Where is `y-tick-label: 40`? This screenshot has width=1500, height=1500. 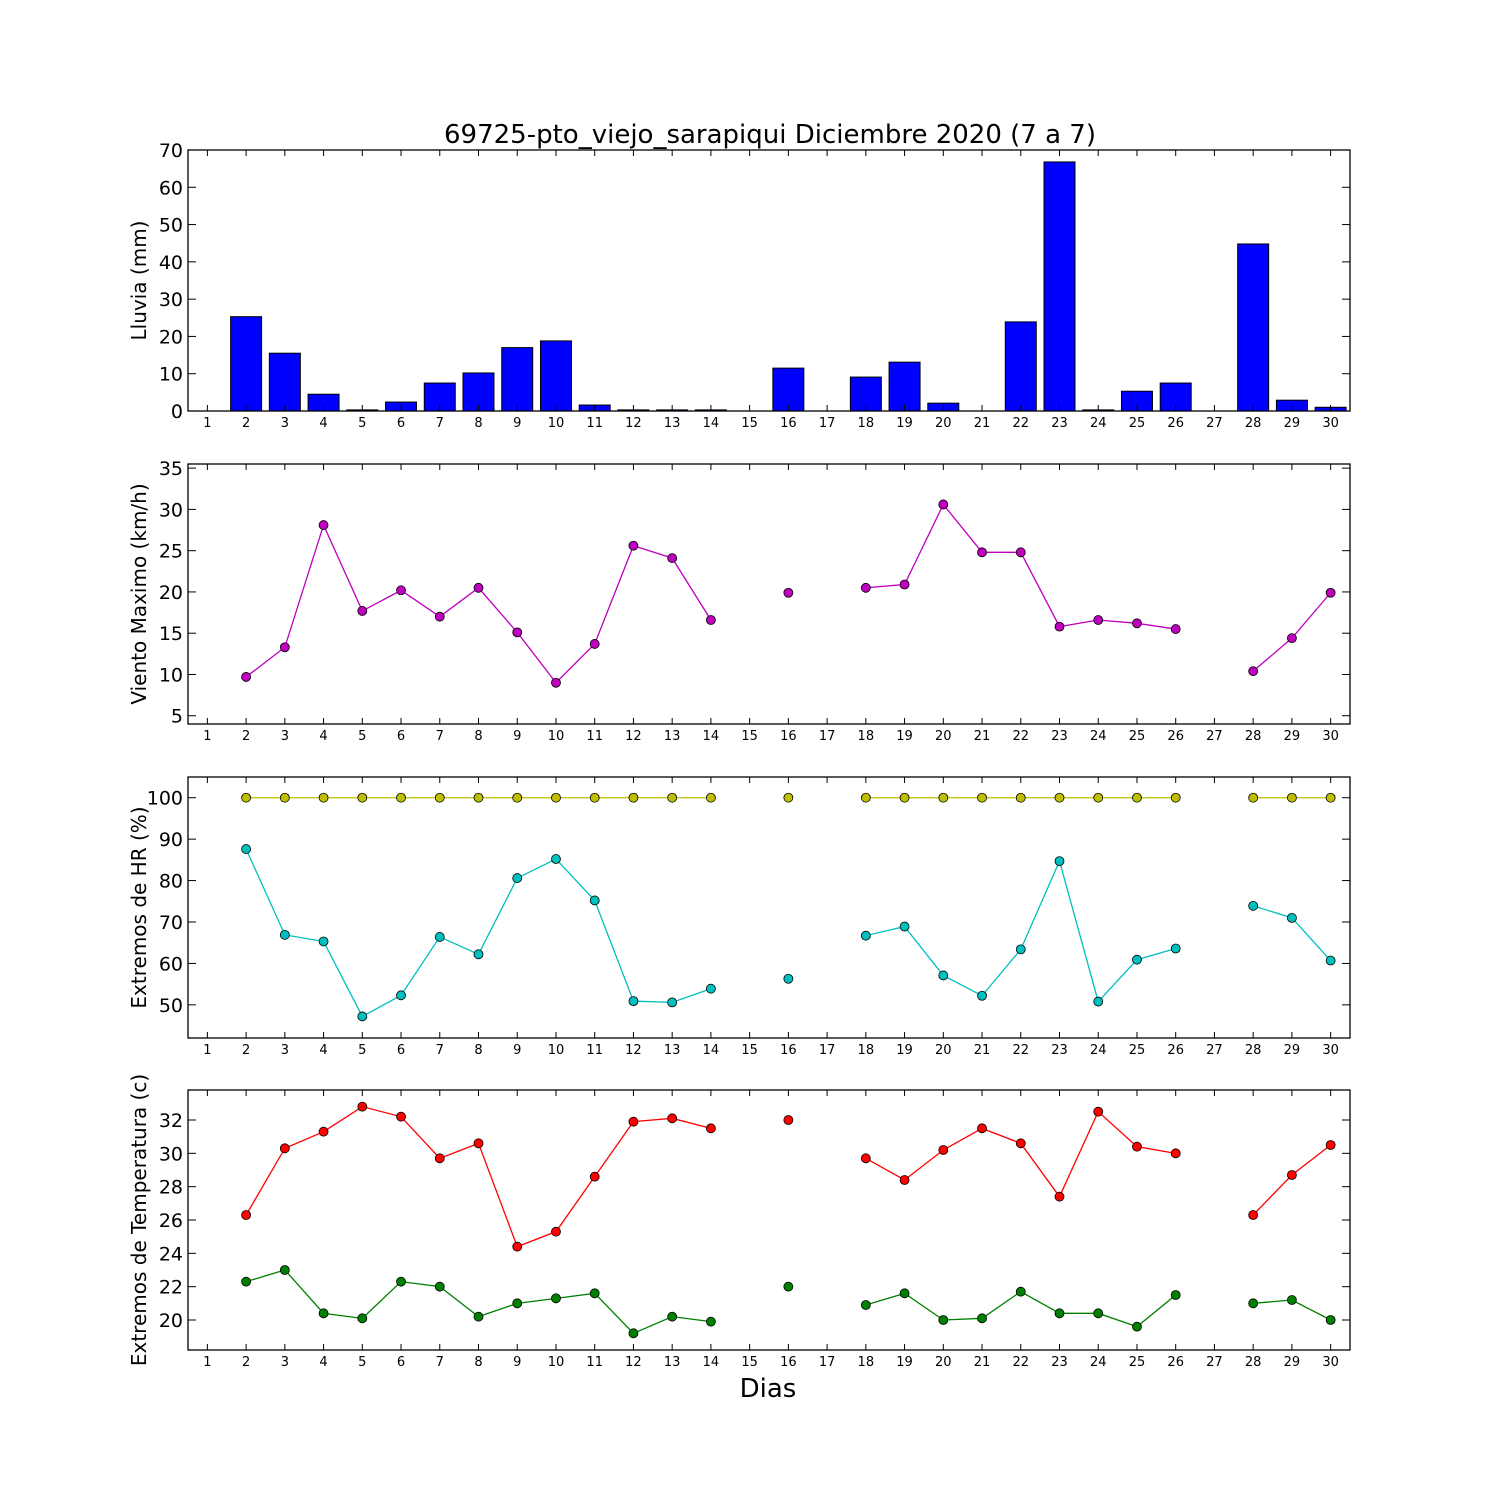
y-tick-label: 40 is located at coordinates (171, 263).